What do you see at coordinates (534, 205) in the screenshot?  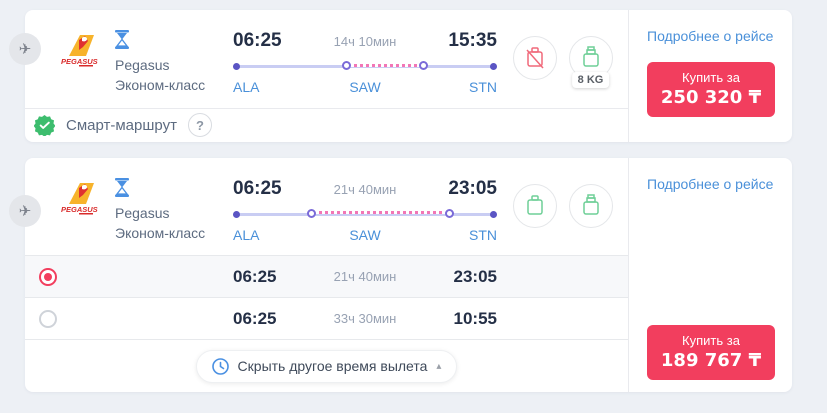 I see `carry-on-icon` at bounding box center [534, 205].